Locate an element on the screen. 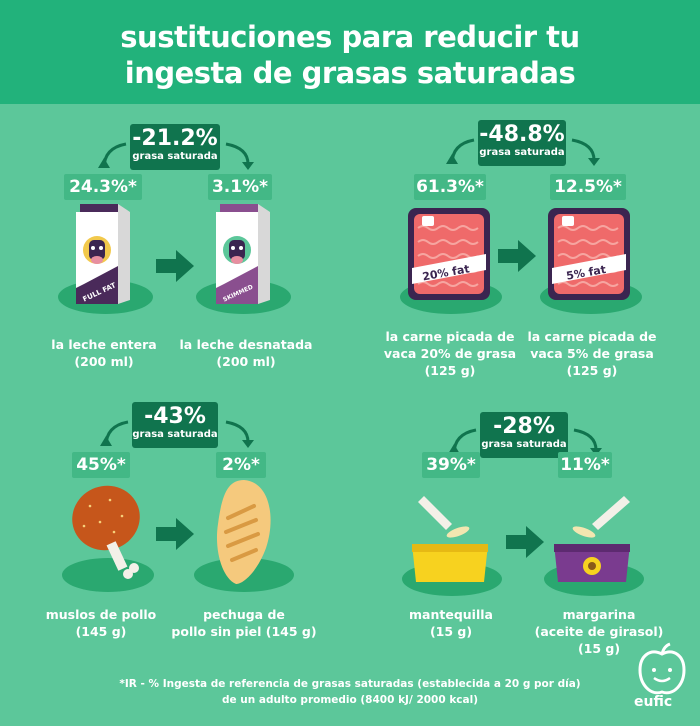 Image resolution: width=700 pixels, height=726 pixels. label-left: mantequilla (15 g) is located at coordinates (451, 623).